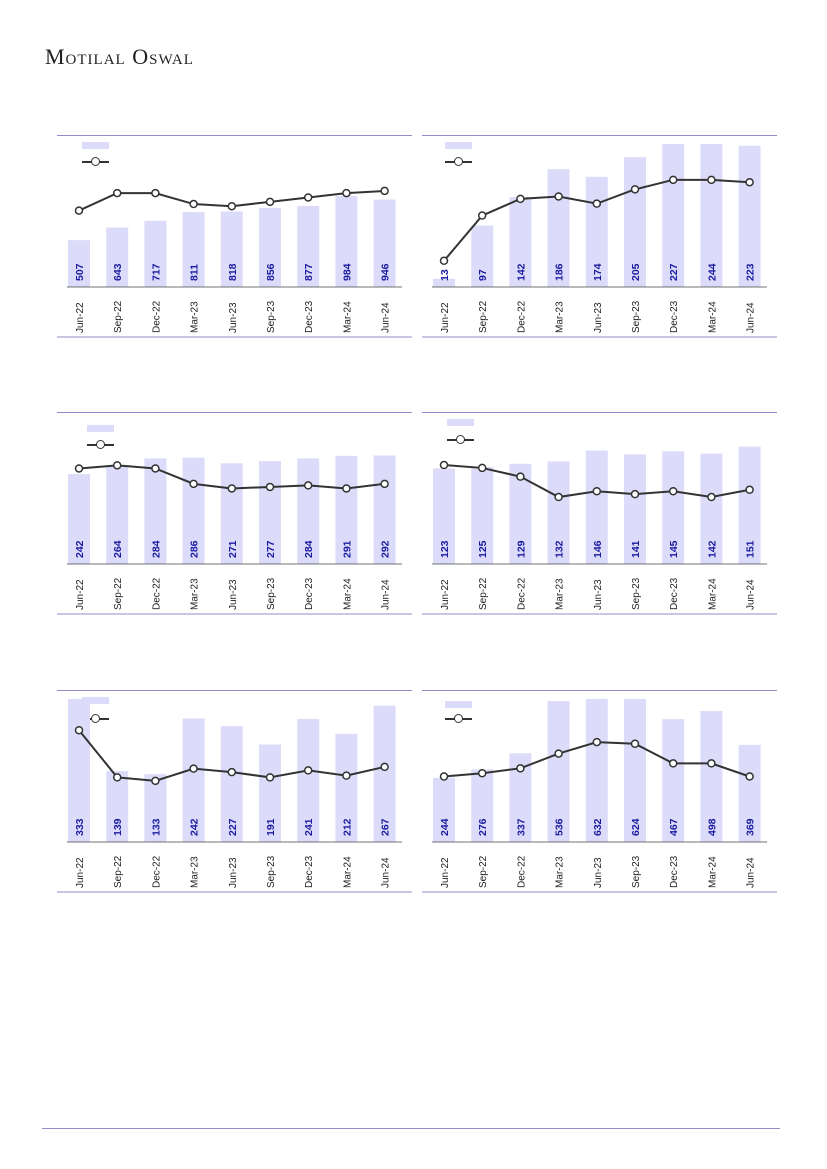 The height and width of the screenshot is (1169, 827). Describe the element at coordinates (271, 549) in the screenshot. I see `bar-value-label: 277` at that location.